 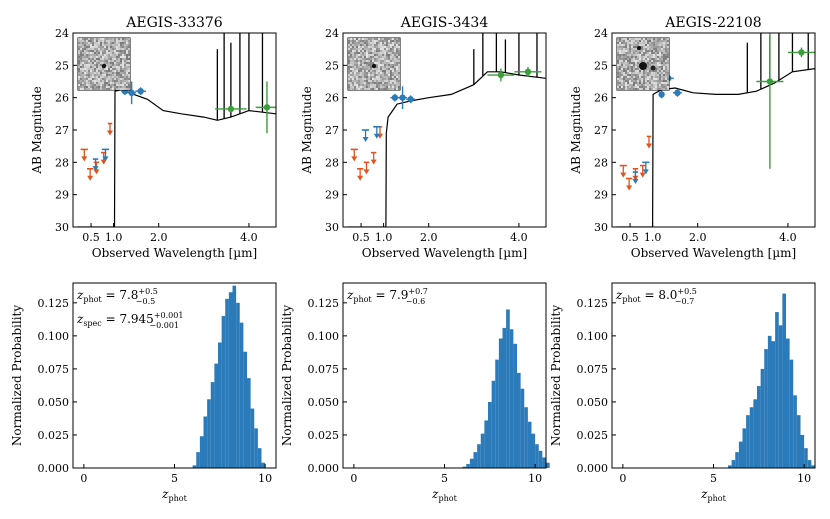 What do you see at coordinates (593, 336) in the screenshot?
I see `y-tick-label: 0.100` at bounding box center [593, 336].